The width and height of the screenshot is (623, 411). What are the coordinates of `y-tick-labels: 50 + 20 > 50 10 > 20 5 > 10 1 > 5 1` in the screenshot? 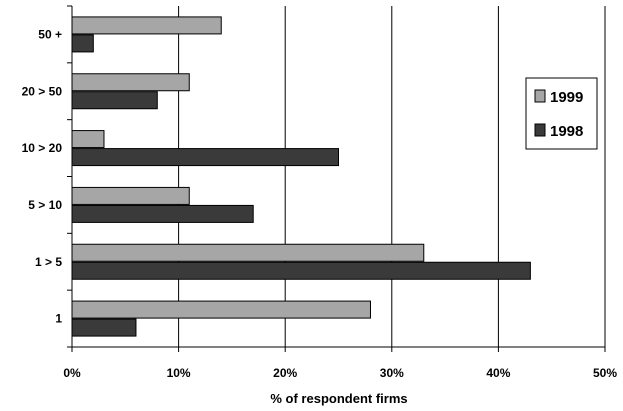 It's located at (42, 176).